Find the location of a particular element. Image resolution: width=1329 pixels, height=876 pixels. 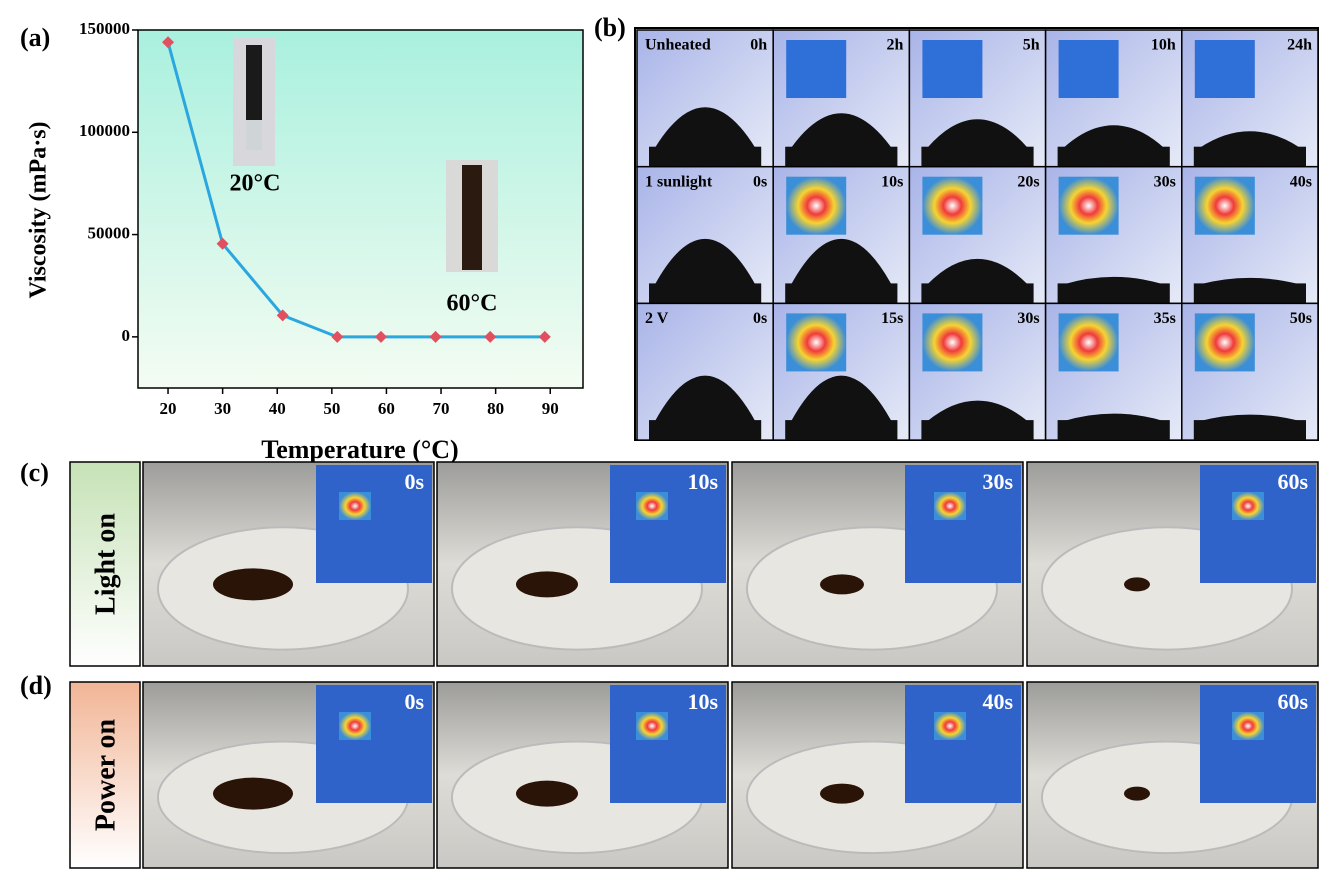

panel-label: (d) is located at coordinates (36, 685).